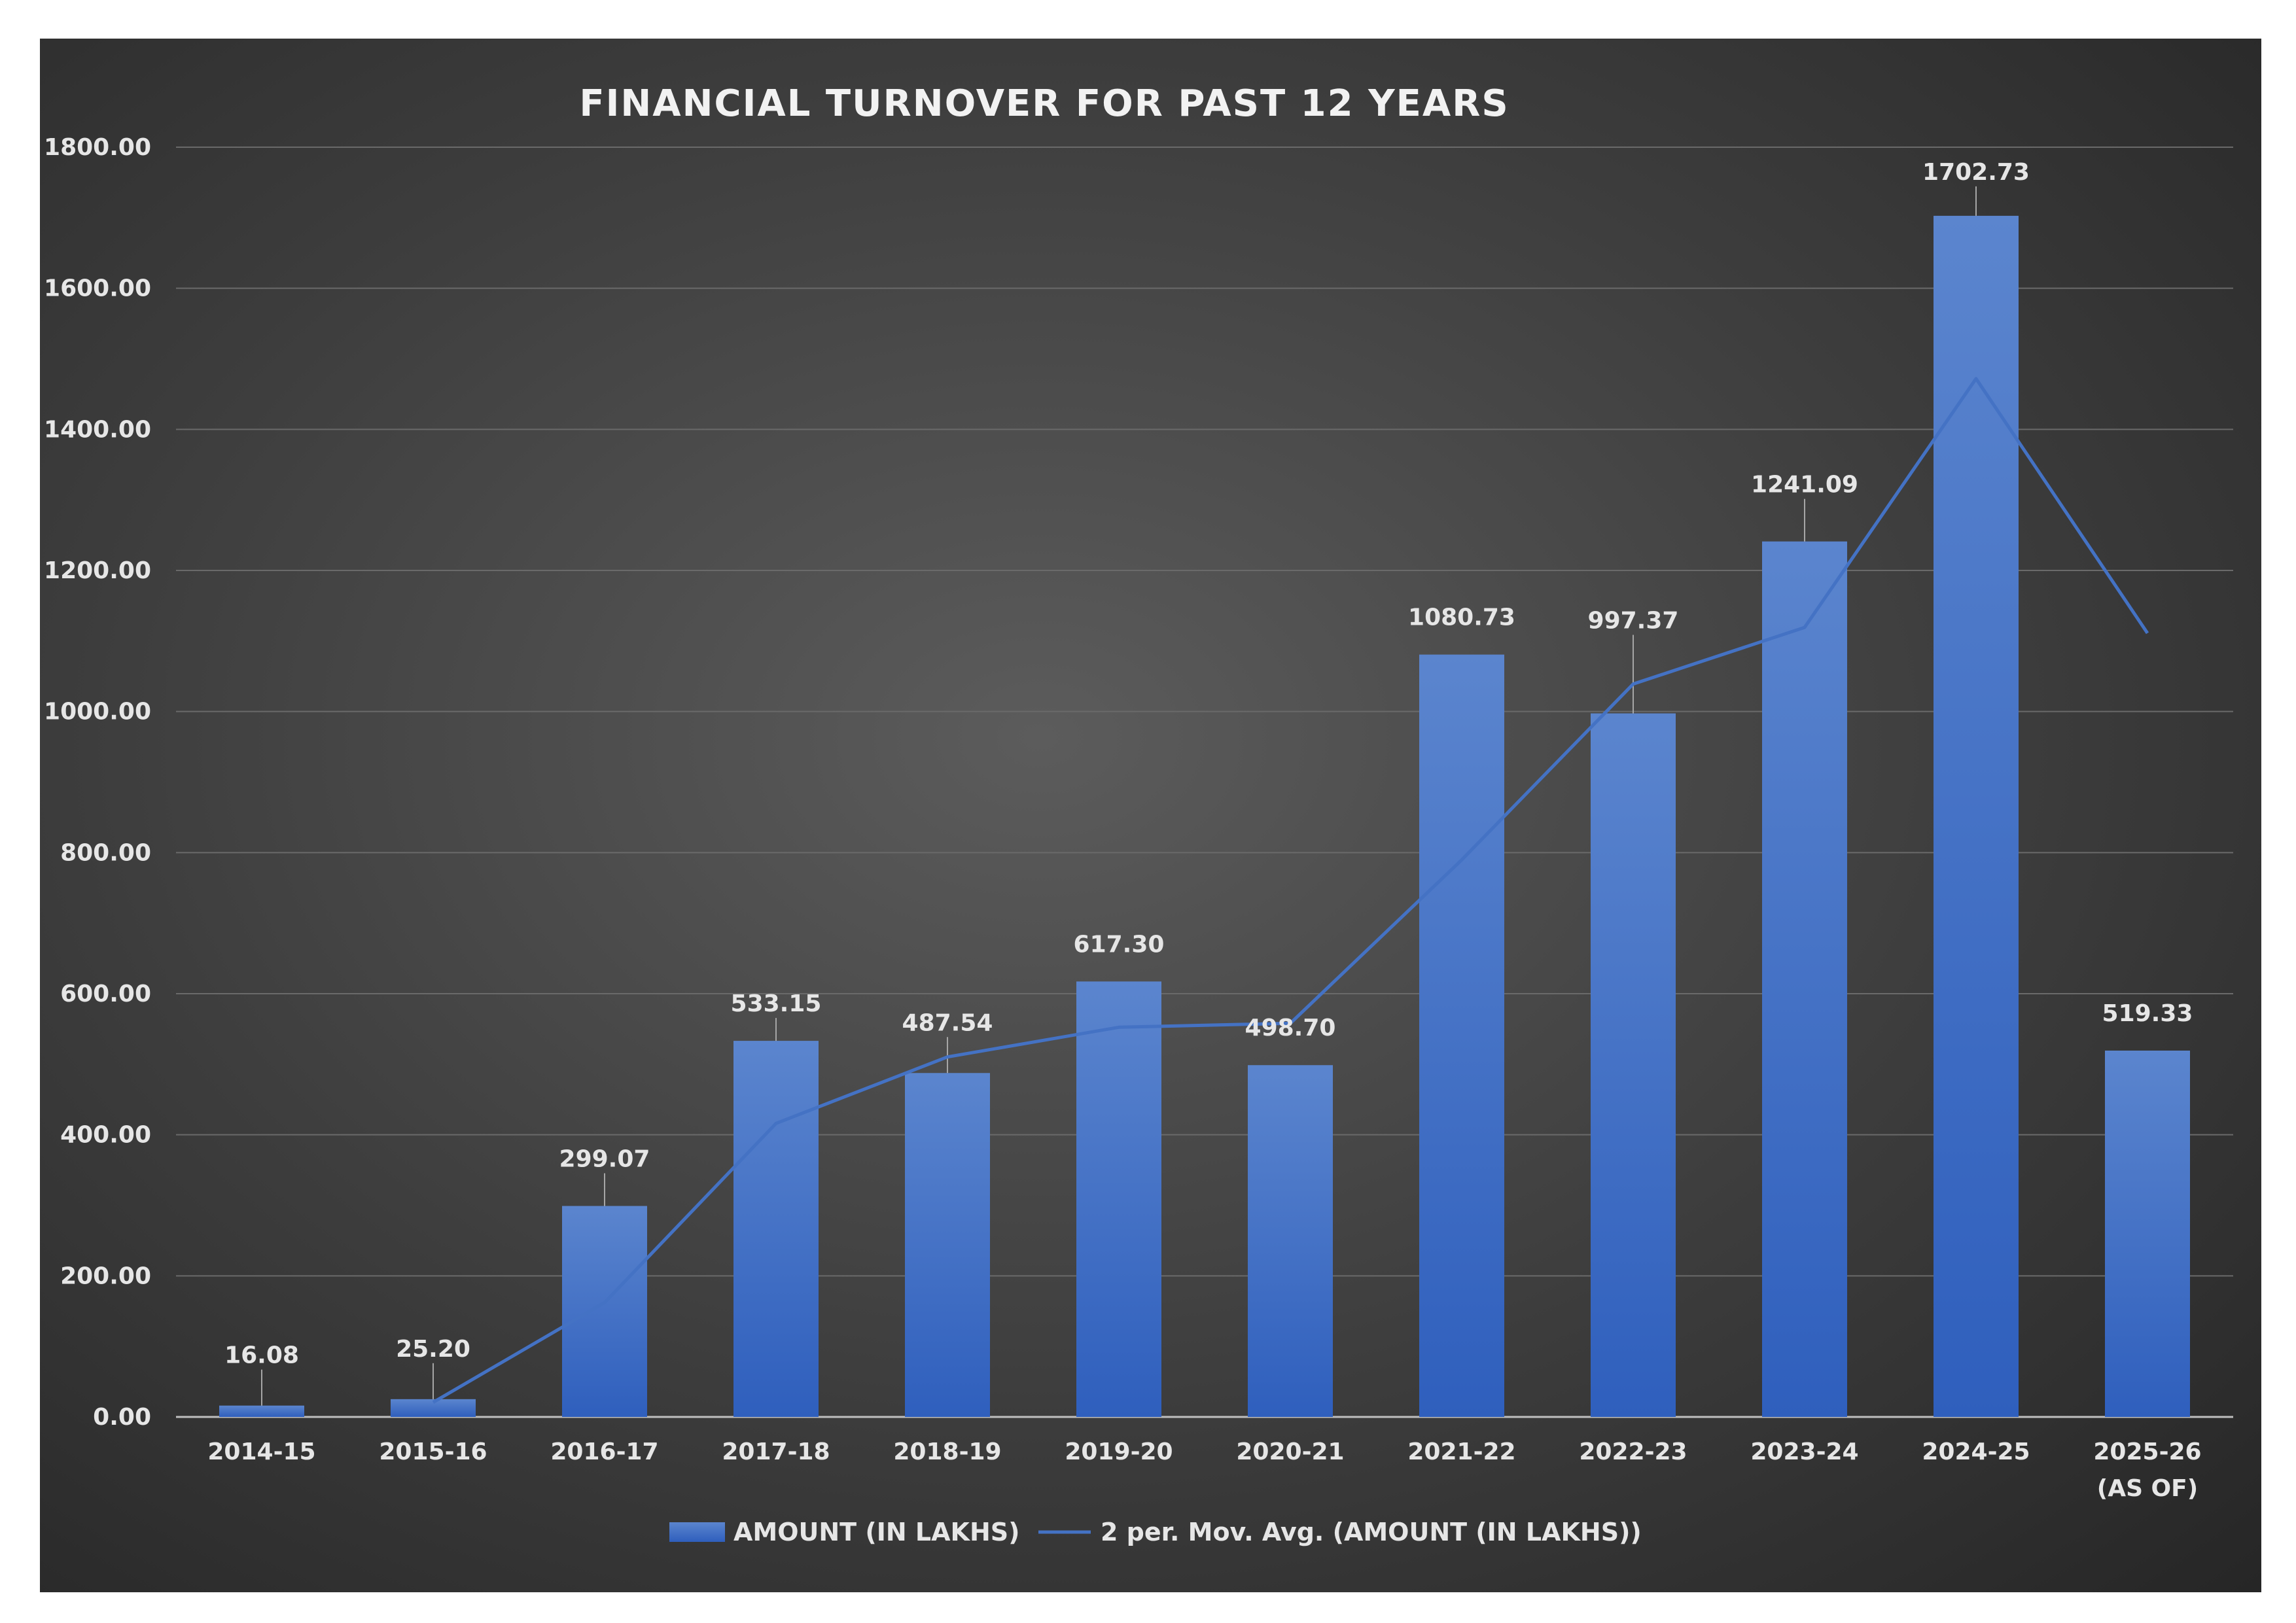  What do you see at coordinates (947, 1022) in the screenshot?
I see `data-label: 487.54` at bounding box center [947, 1022].